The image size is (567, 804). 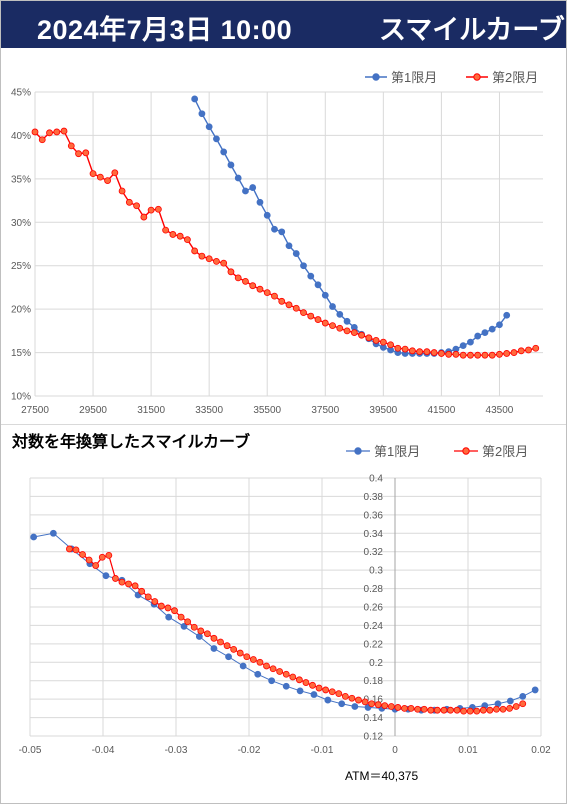 I want to click on x-tick-label: 41500, so click(x=441, y=410).